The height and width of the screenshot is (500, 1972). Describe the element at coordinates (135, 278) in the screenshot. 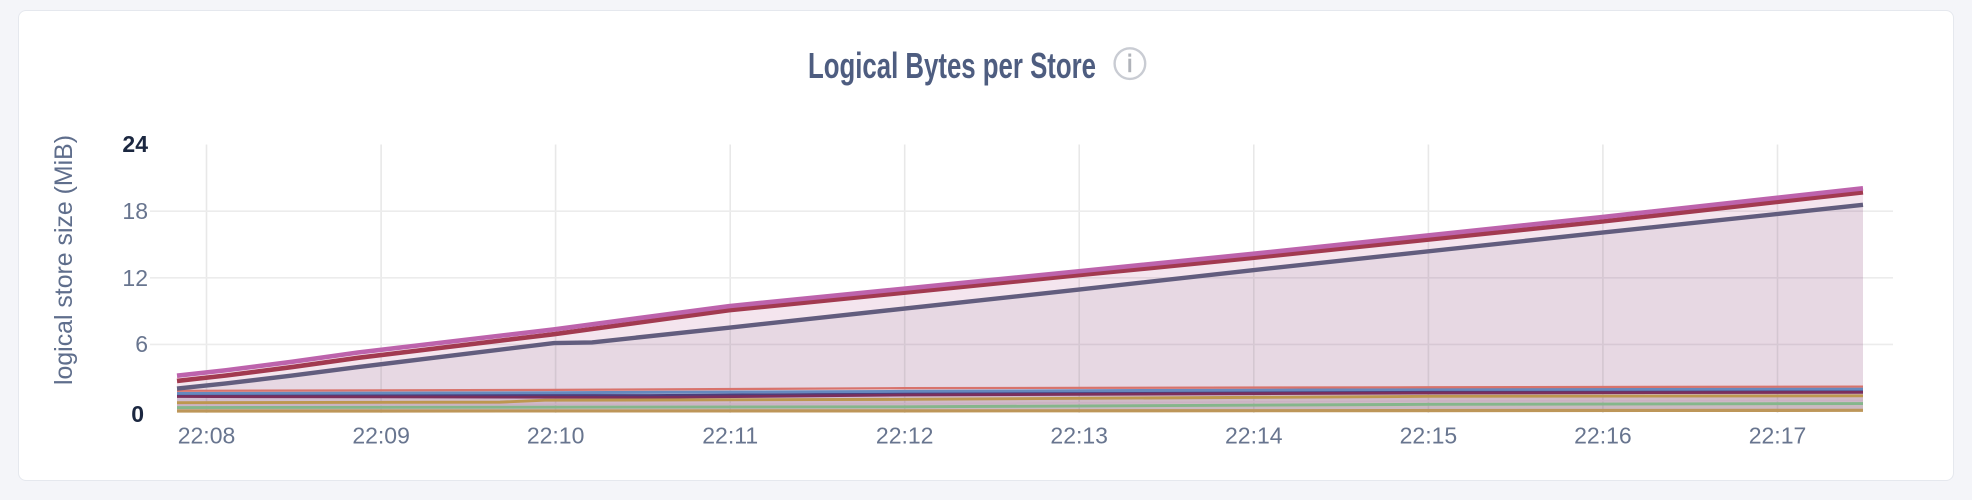

I see `svg-text: 12` at that location.